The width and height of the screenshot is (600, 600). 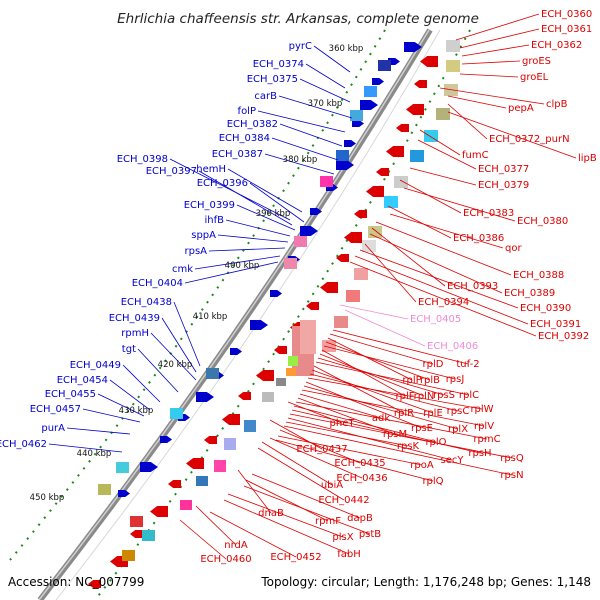 What do you see at coordinates (157, 283) in the screenshot?
I see `forward-gene-label: ECH_0404` at bounding box center [157, 283].